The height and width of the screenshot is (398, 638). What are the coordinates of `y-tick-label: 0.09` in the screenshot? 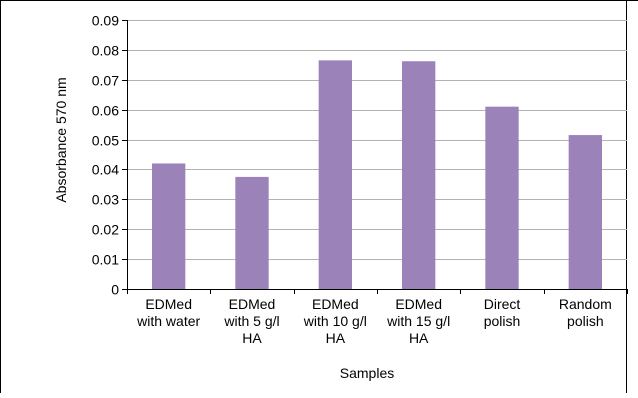 It's located at (105, 21).